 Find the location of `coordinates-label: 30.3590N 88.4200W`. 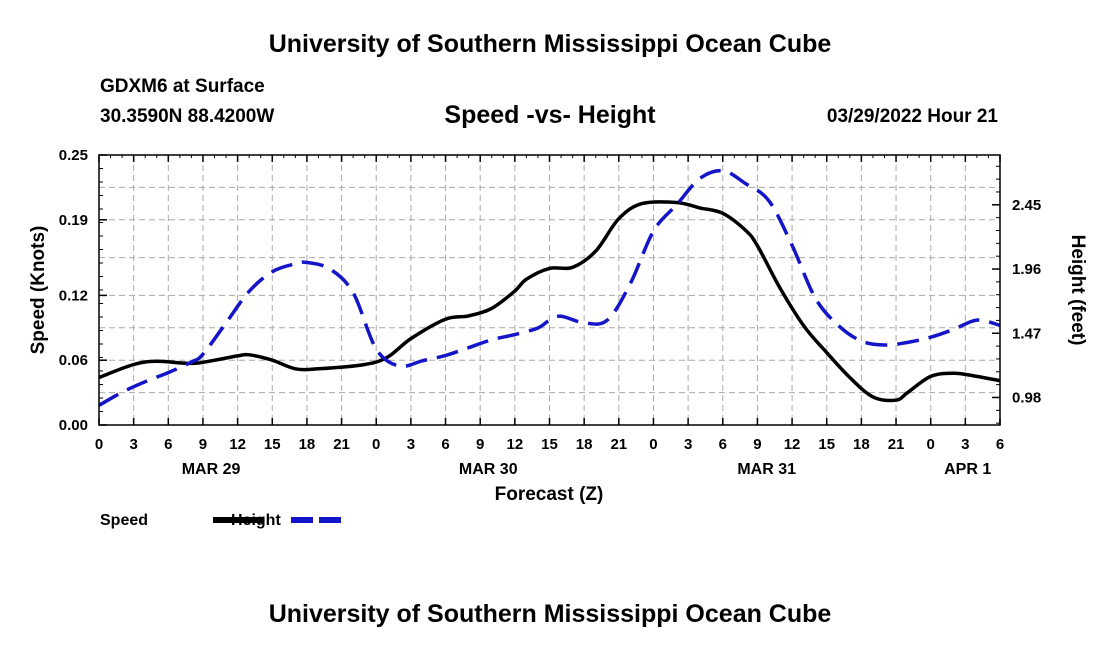

coordinates-label: 30.3590N 88.4200W is located at coordinates (187, 116).